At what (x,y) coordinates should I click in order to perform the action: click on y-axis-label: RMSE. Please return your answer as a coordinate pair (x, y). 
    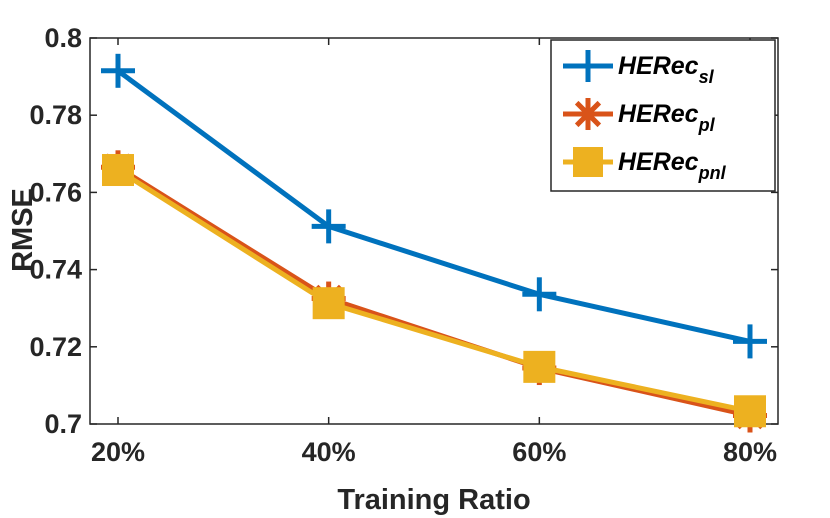
    Looking at the image, I should click on (23, 230).